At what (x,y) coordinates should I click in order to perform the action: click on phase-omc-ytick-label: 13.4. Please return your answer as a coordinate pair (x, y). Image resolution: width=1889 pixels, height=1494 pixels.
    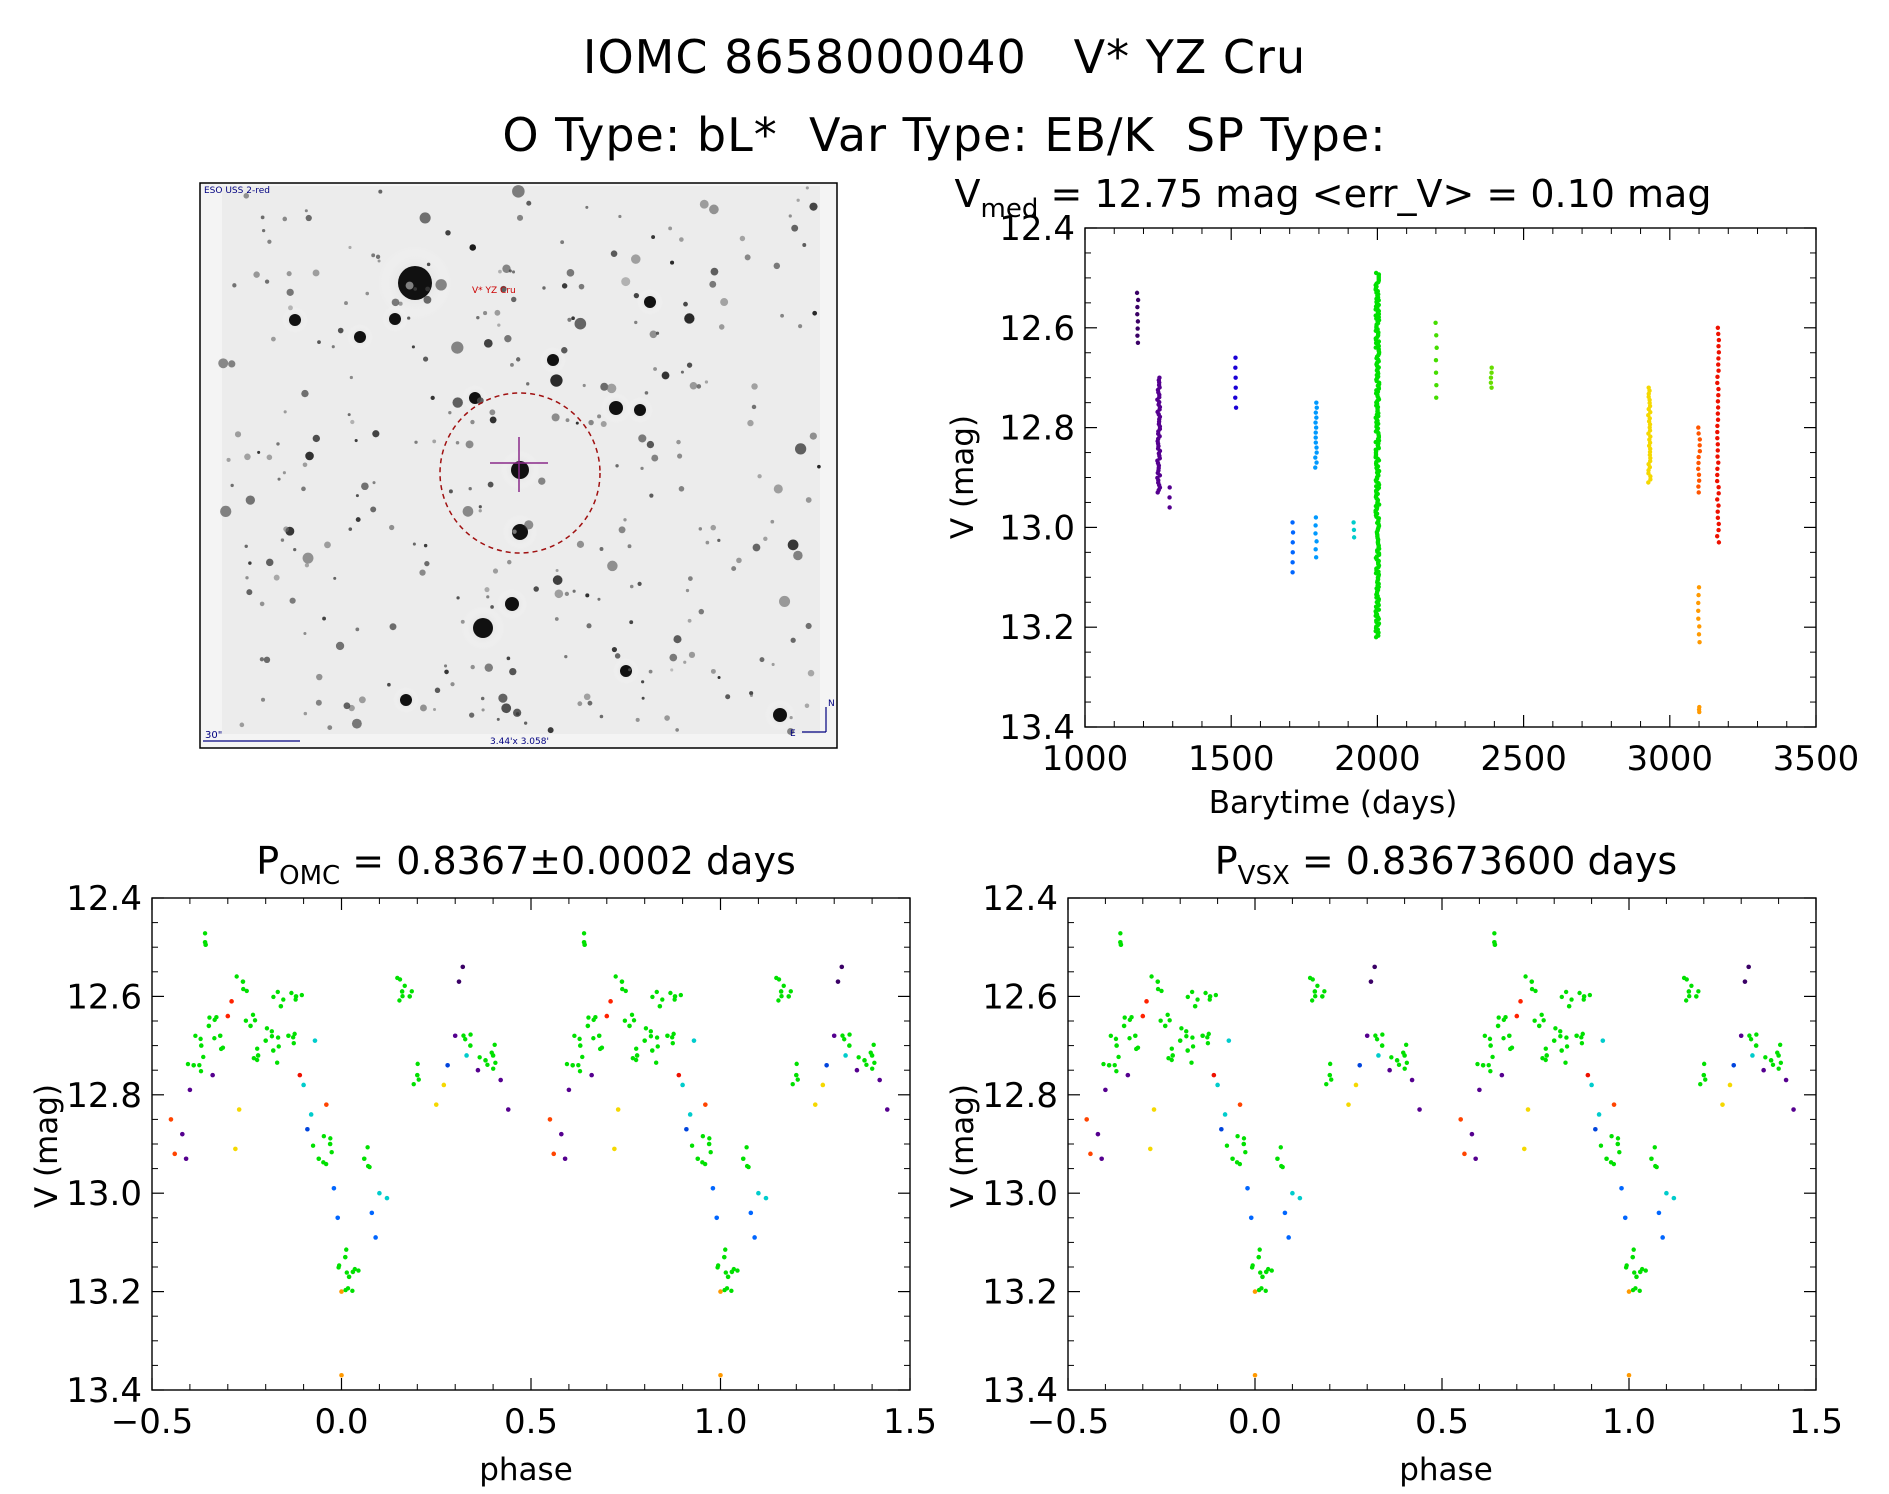
    Looking at the image, I should click on (104, 1391).